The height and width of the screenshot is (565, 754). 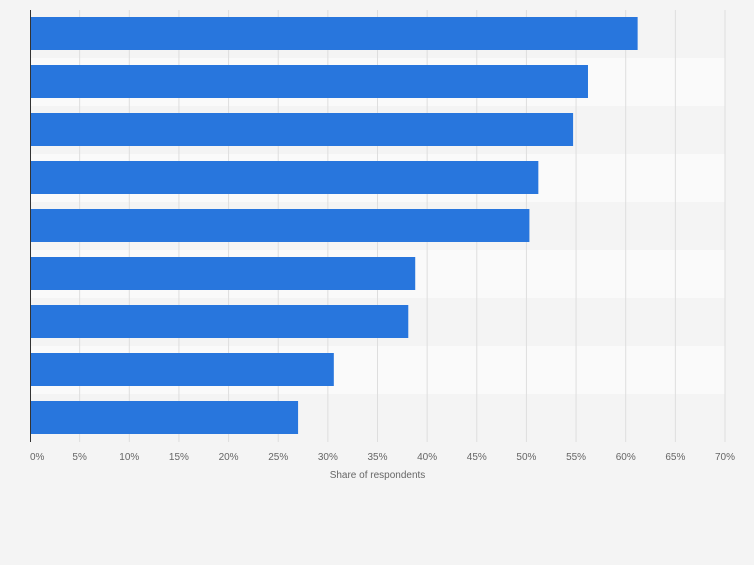 What do you see at coordinates (526, 457) in the screenshot?
I see `x-tick-label: 50%` at bounding box center [526, 457].